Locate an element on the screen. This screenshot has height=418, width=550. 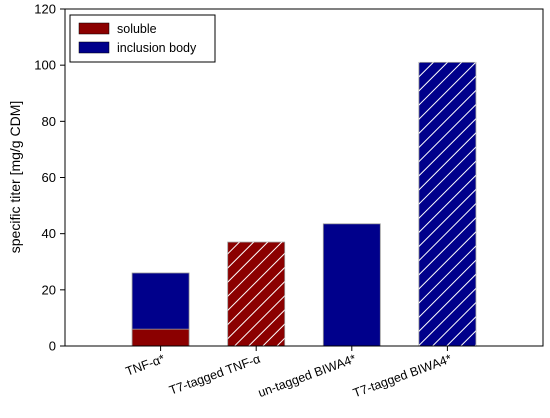
x-tick-label: TNF-α* is located at coordinates (145, 365).